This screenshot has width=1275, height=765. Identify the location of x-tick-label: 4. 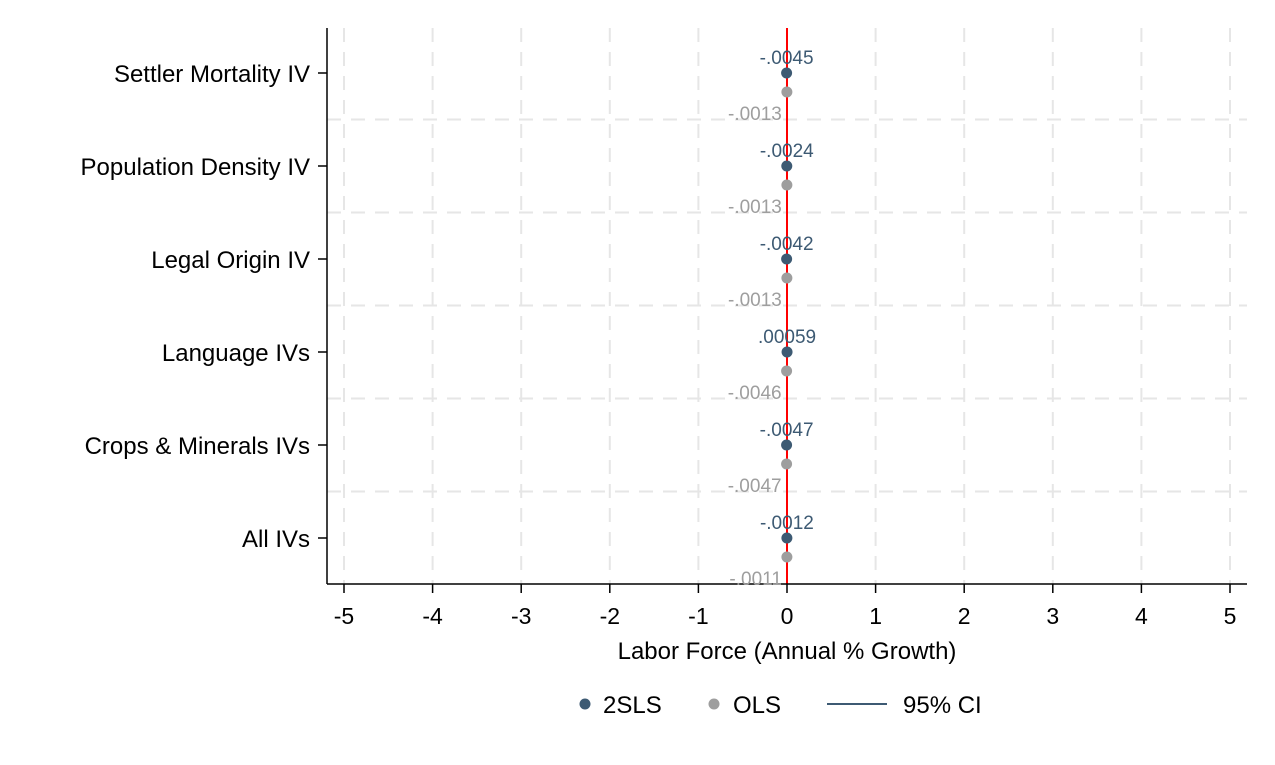
(1141, 616).